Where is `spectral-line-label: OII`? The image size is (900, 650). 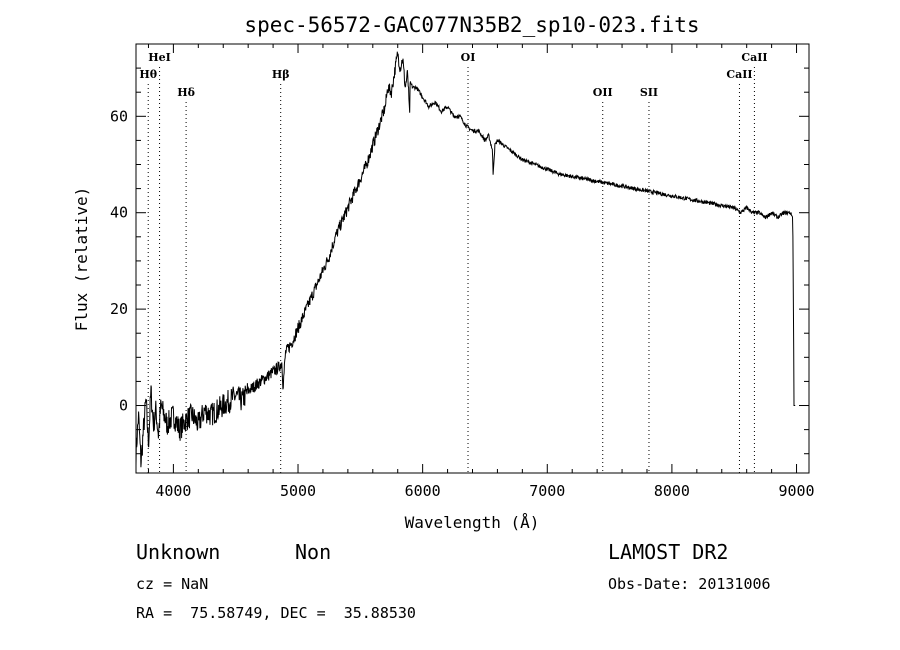 spectral-line-label: OII is located at coordinates (603, 92).